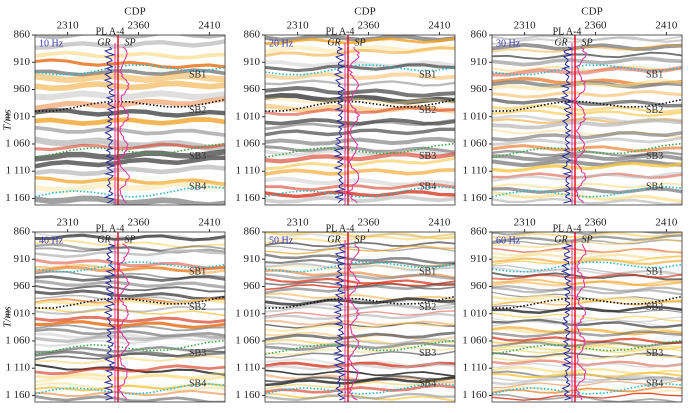  Describe the element at coordinates (654, 383) in the screenshot. I see `horizon-label: SB4` at that location.